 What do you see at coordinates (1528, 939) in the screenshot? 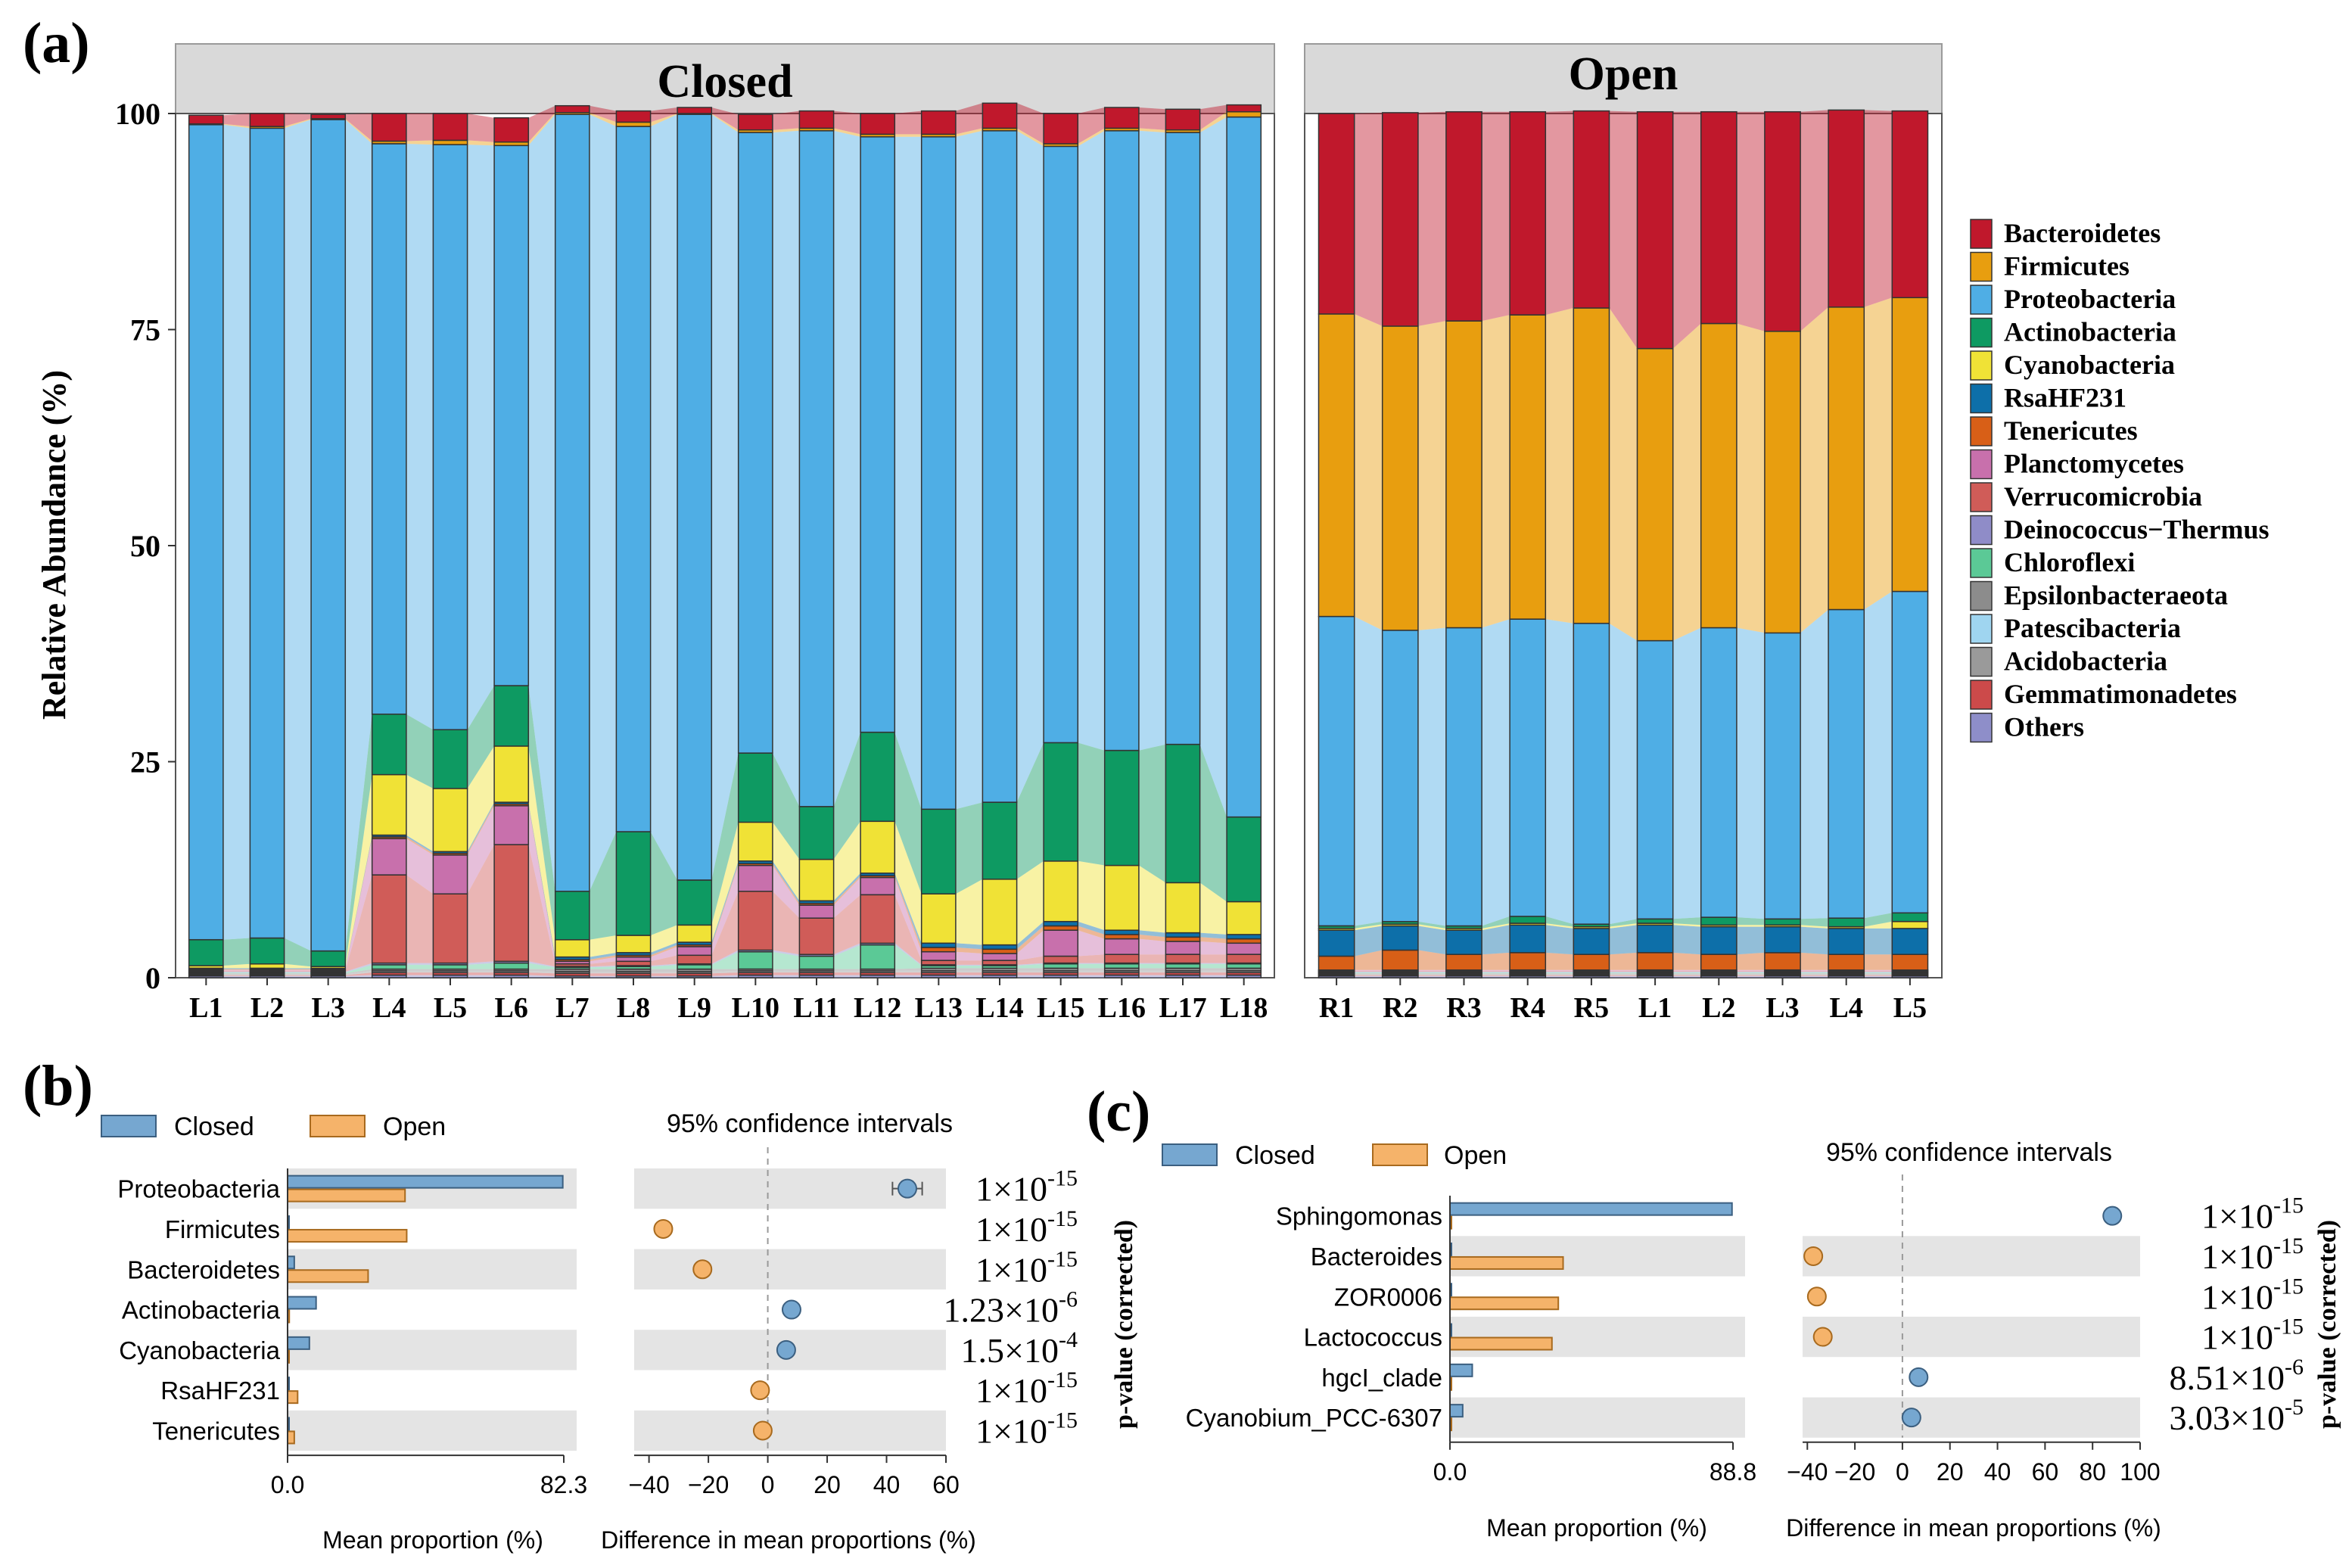
I see `bar-segment-r4-rsahf231` at bounding box center [1528, 939].